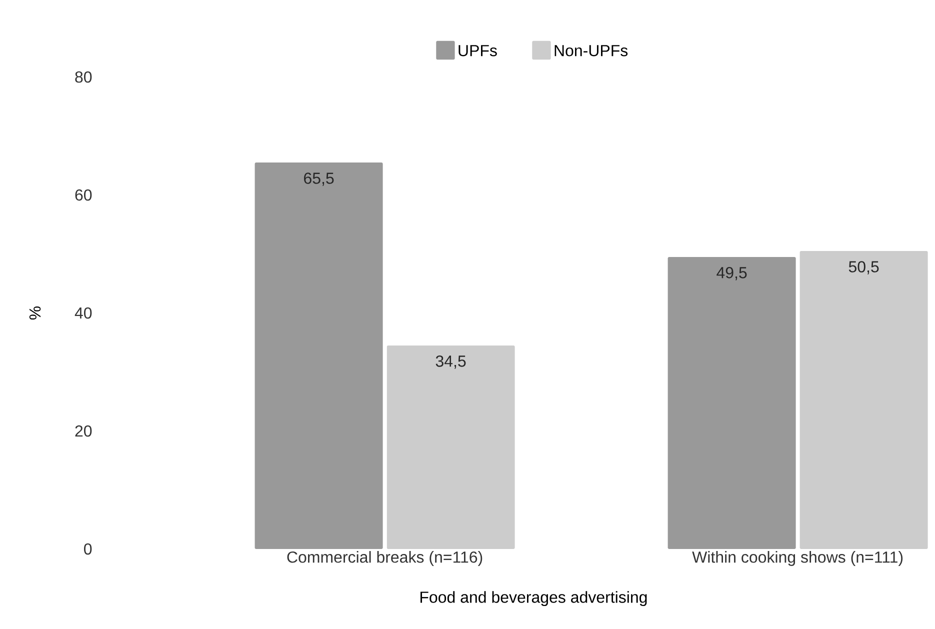  What do you see at coordinates (797, 558) in the screenshot?
I see `x-tick-label: Within cooking shows (n=111)` at bounding box center [797, 558].